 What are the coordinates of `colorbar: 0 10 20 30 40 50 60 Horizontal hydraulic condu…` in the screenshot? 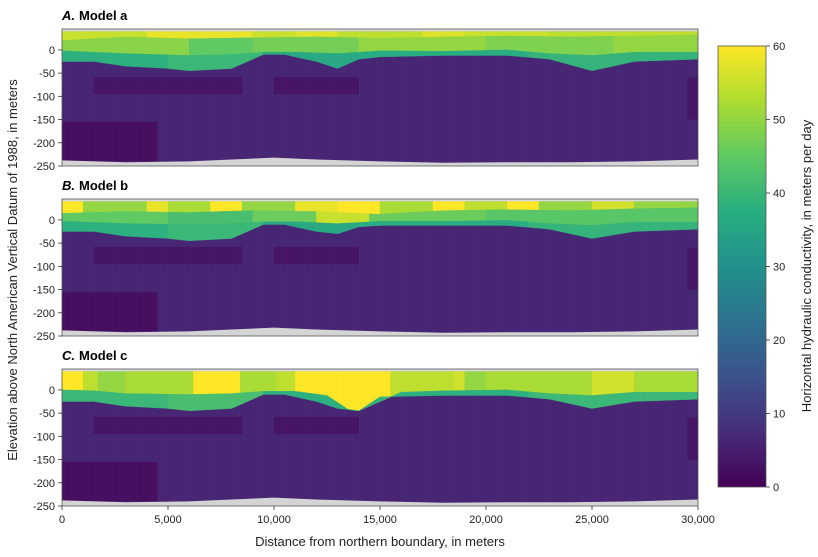 It's located at (765, 267).